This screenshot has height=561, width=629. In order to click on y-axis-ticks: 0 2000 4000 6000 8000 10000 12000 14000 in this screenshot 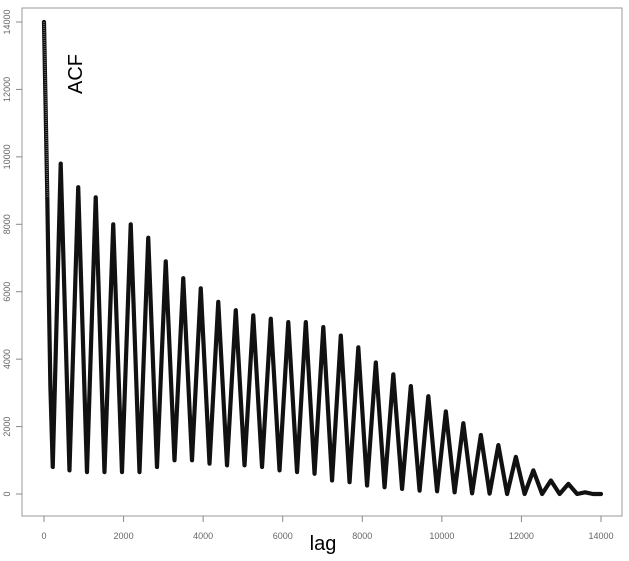, I will do `click(12, 253)`.